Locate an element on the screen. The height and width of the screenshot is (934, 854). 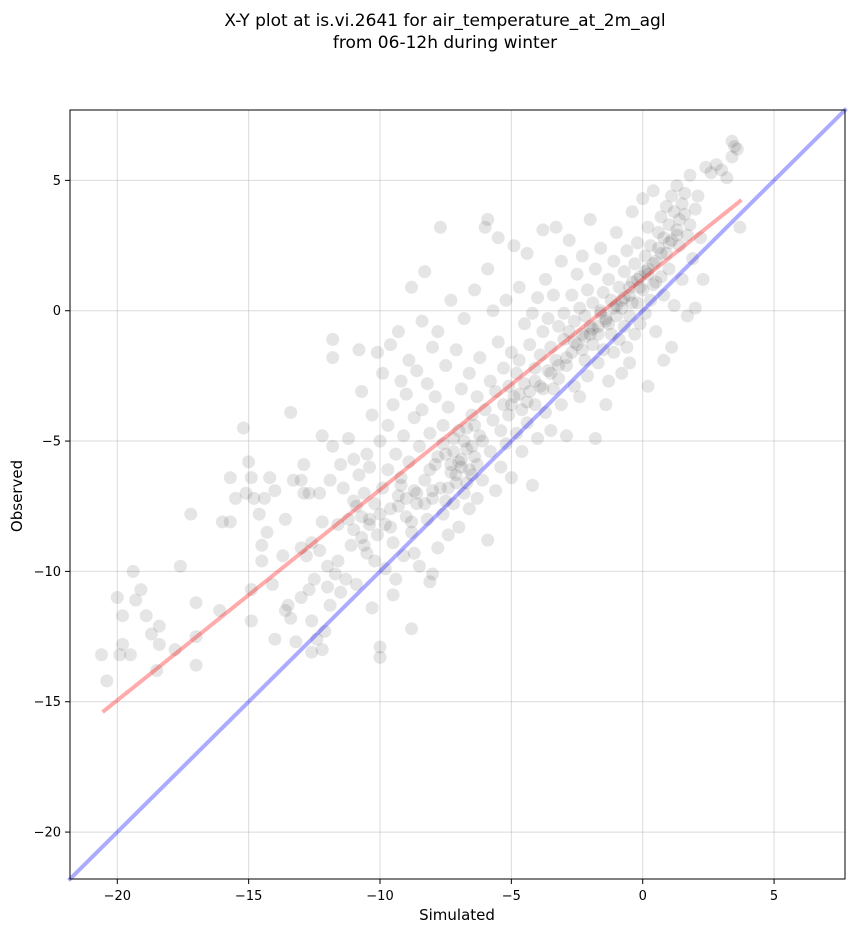
x-tick-label: 0 is located at coordinates (643, 896).